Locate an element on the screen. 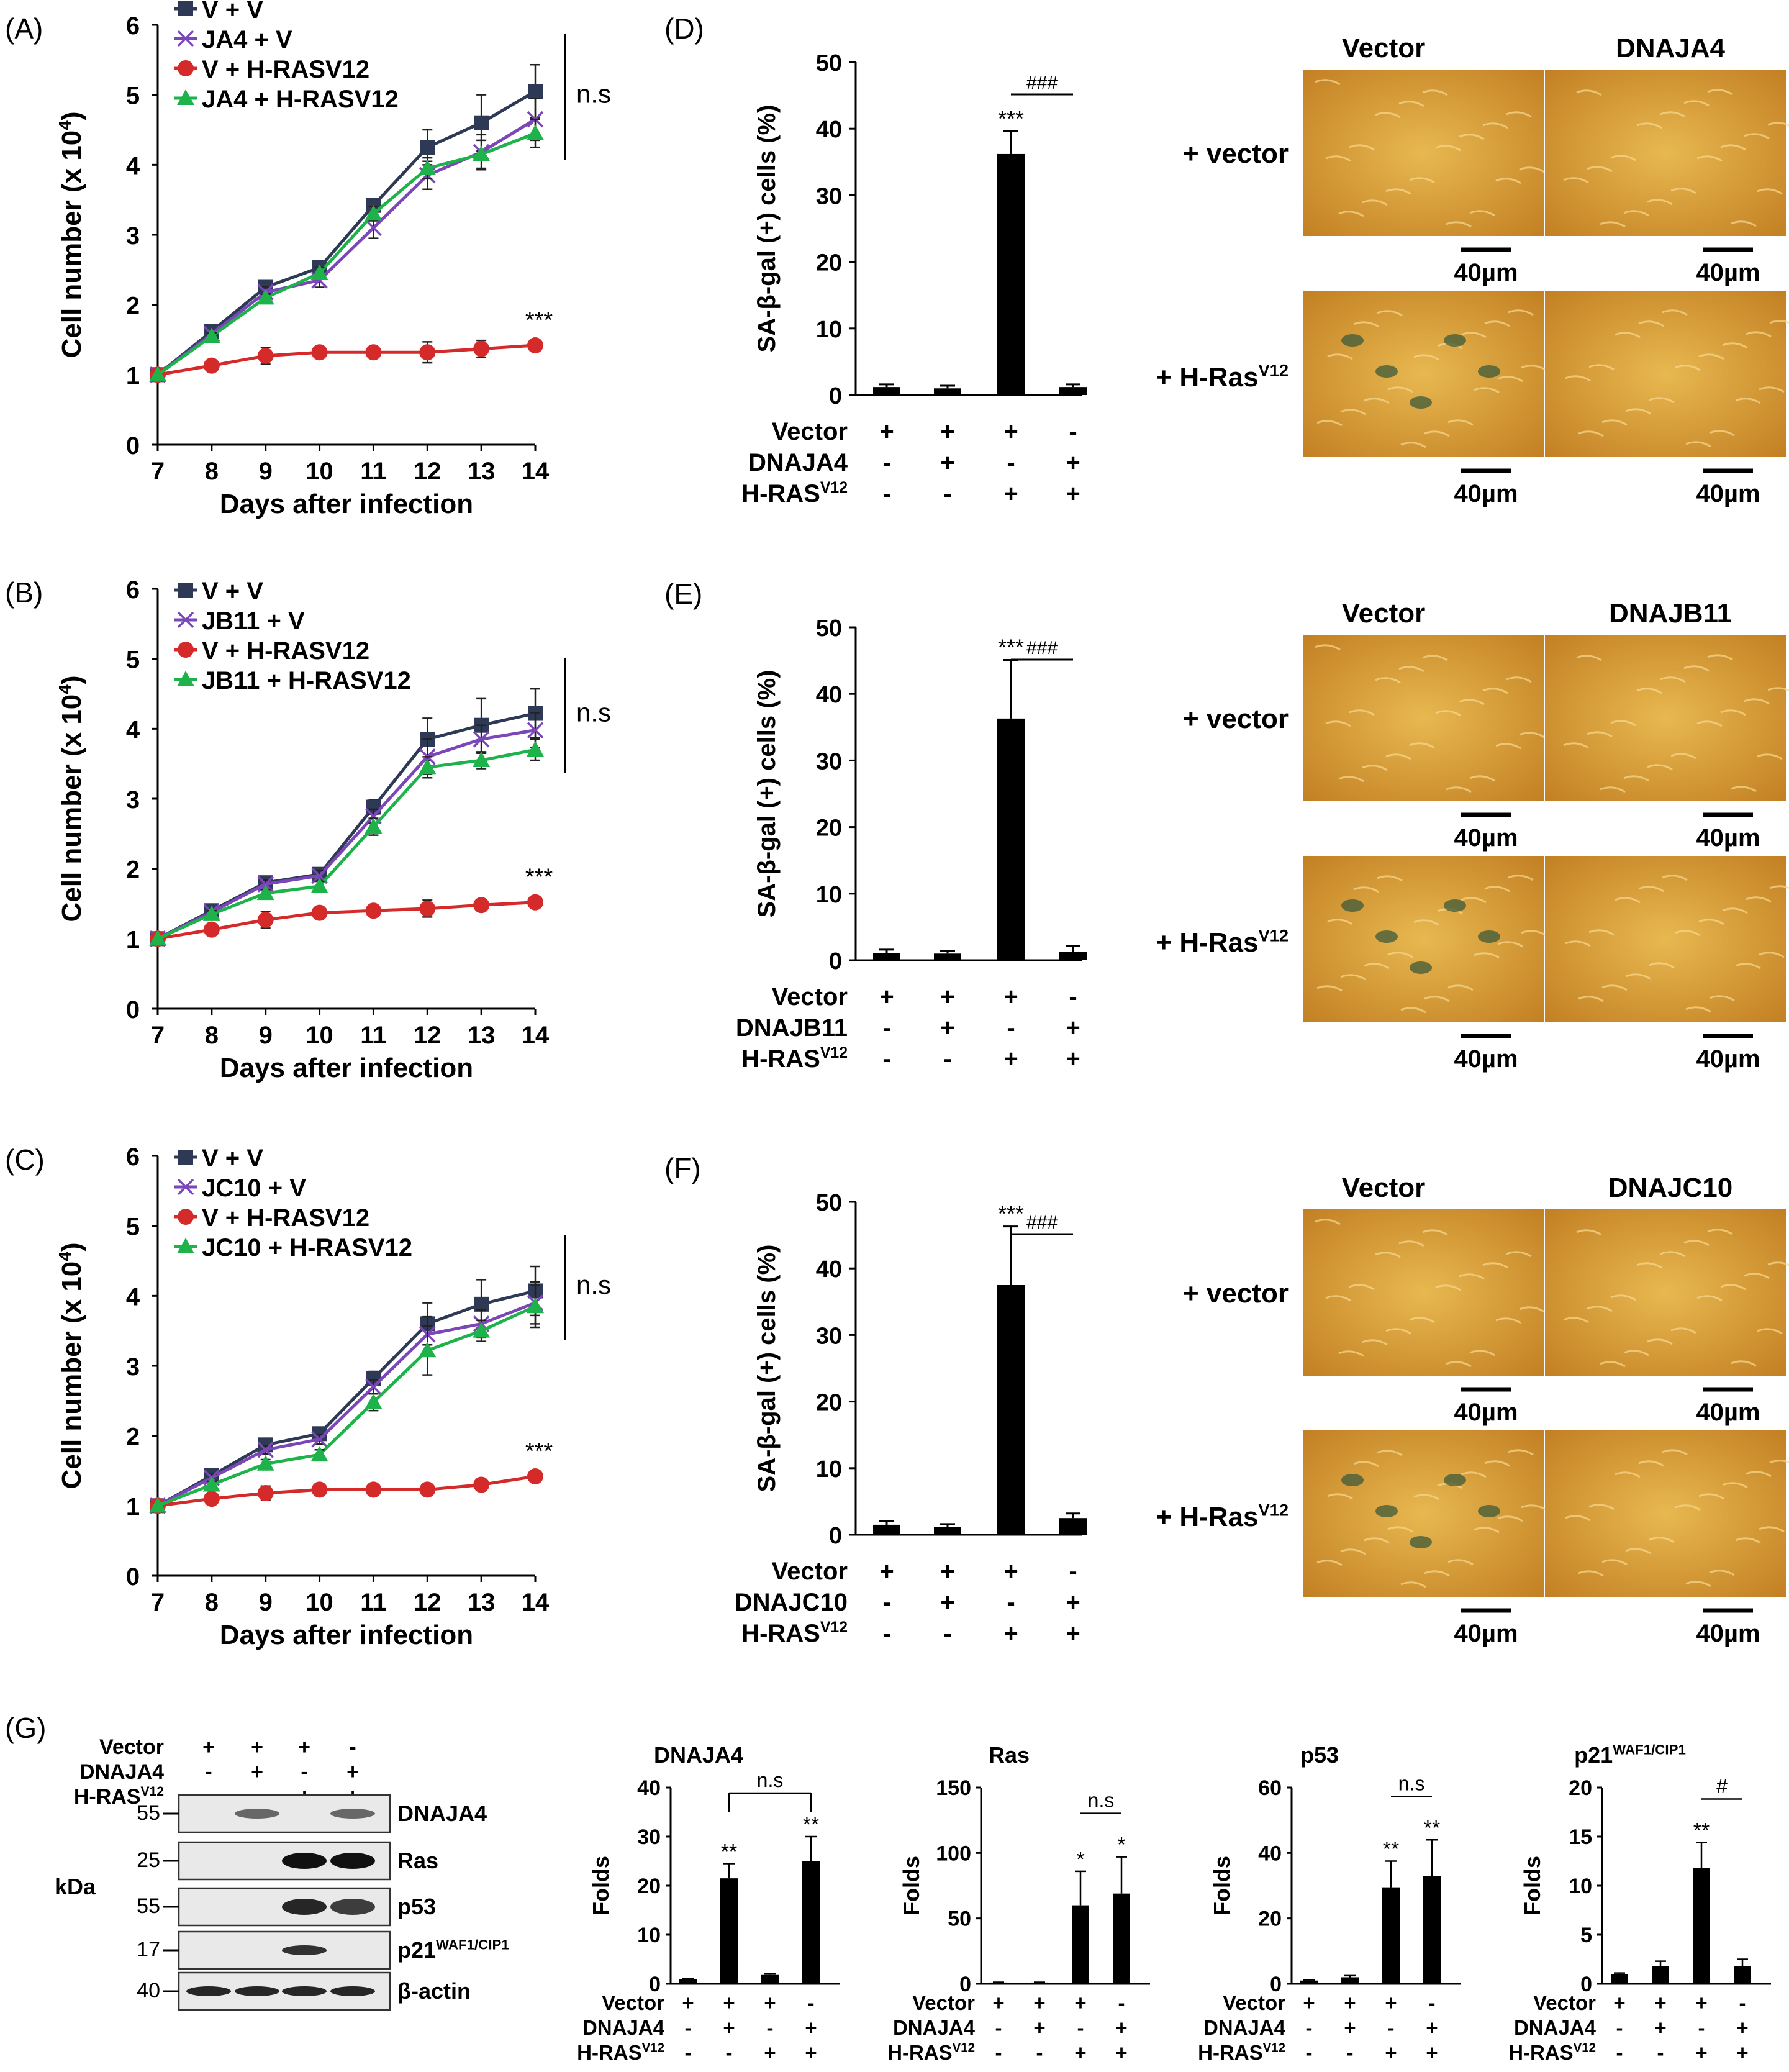 This screenshot has width=1789, height=2072. quant-condition-row-label-main: H-RAS is located at coordinates (1230, 2052).